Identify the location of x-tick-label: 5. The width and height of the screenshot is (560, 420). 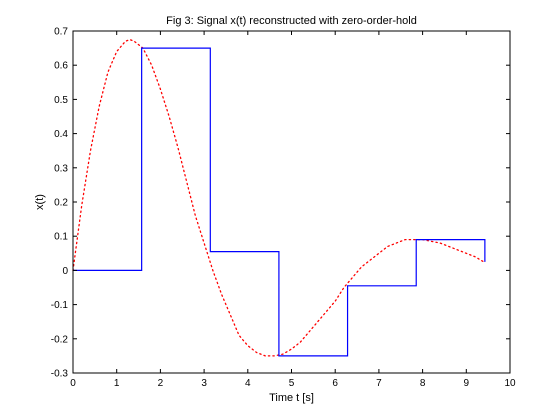
(292, 383).